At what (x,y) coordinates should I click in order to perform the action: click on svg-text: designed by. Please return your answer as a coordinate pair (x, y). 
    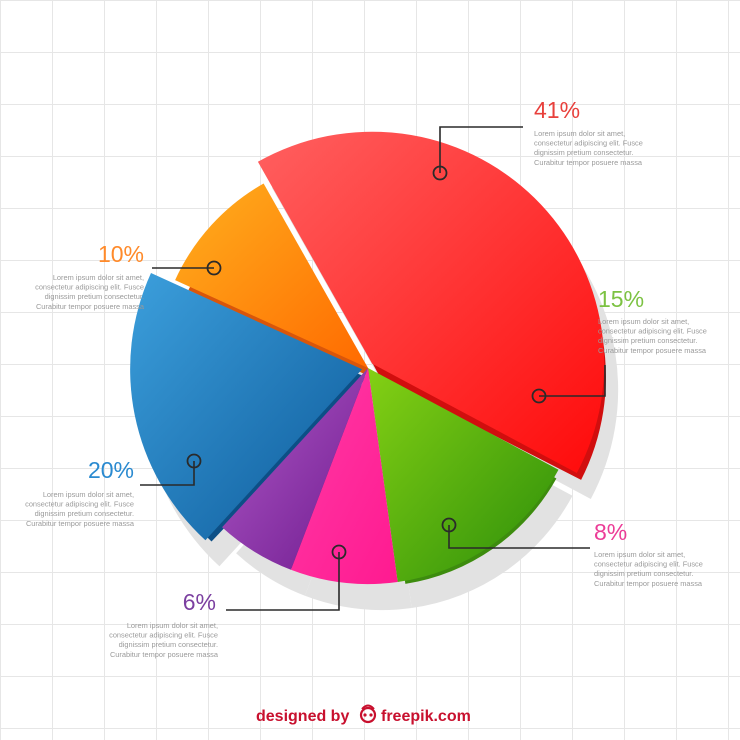
    Looking at the image, I should click on (302, 716).